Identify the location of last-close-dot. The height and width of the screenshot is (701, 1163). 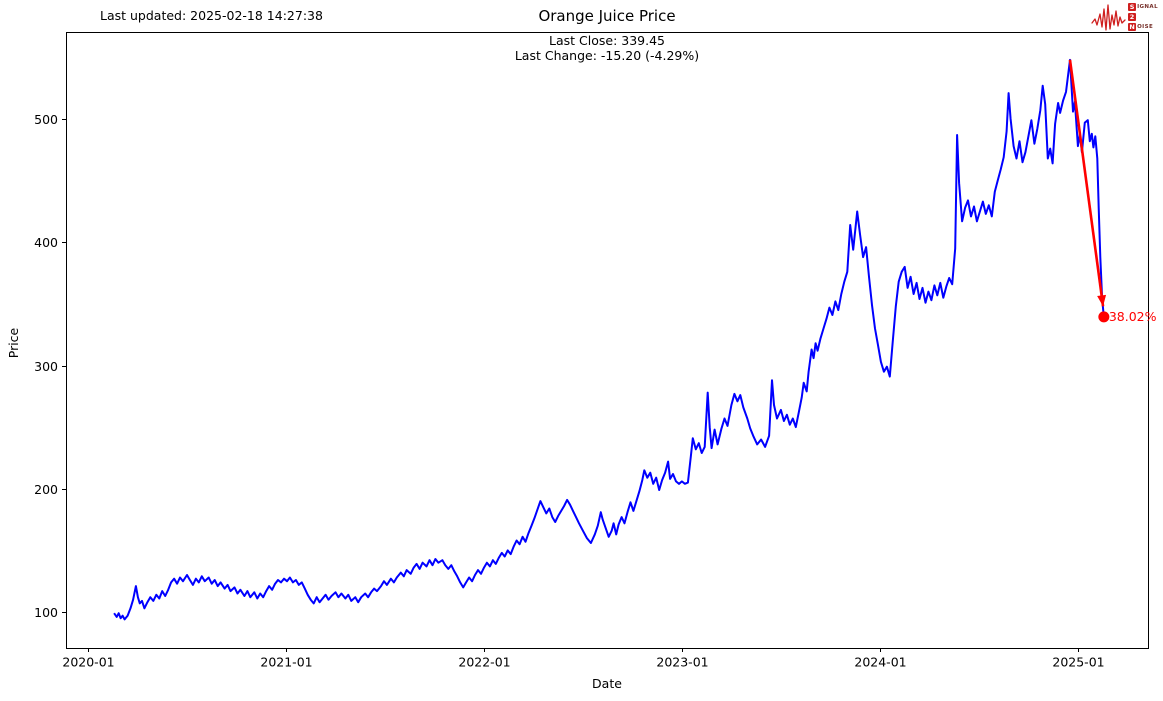
(1104, 317).